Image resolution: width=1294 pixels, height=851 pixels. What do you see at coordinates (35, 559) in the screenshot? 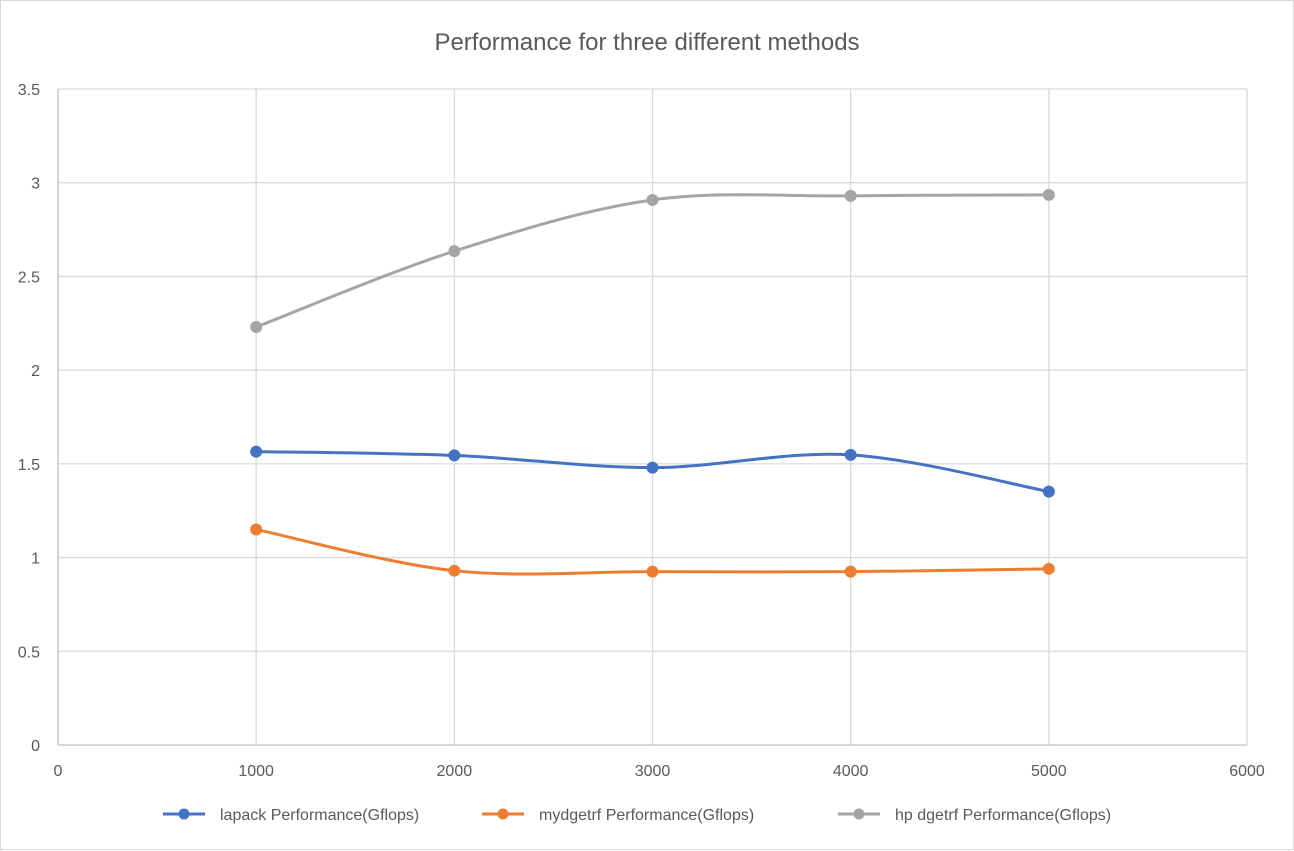
I see `y-tick-label: 1` at bounding box center [35, 559].